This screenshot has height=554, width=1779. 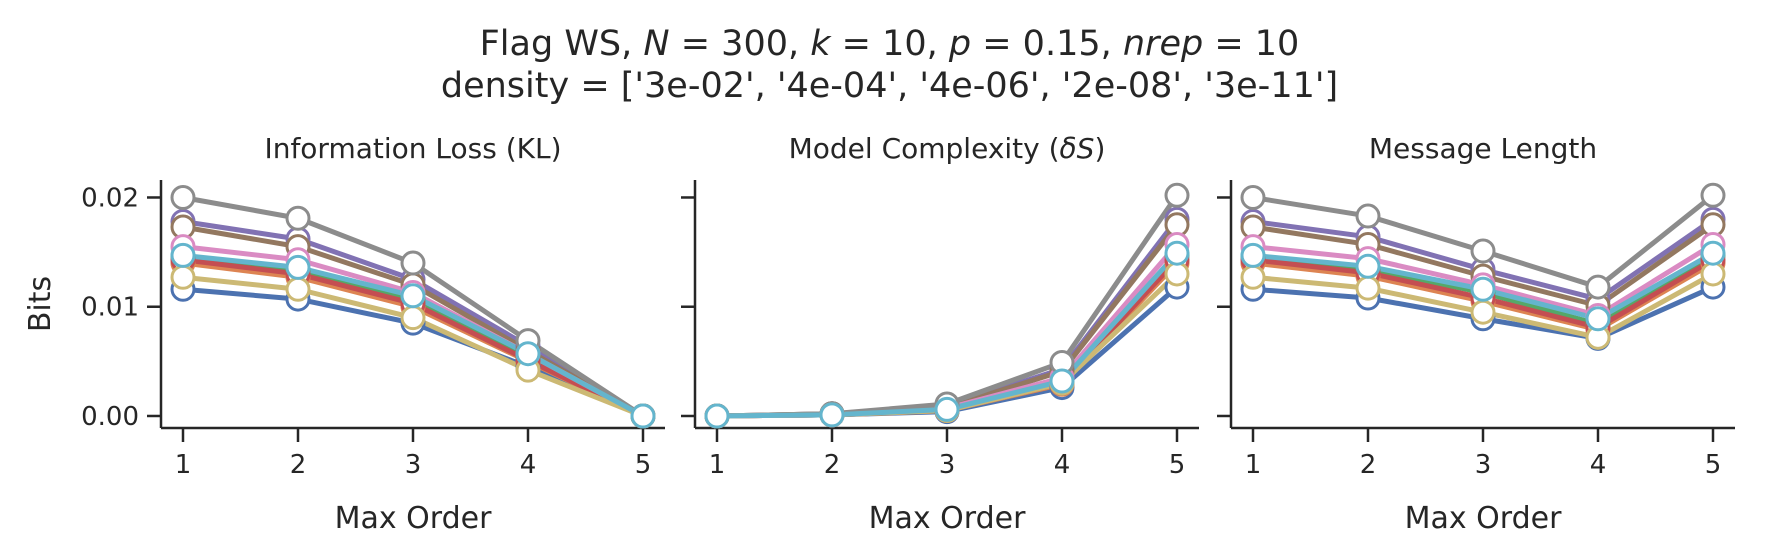 I want to click on title-nrep-symbol: nrep, so click(x=1163, y=44).